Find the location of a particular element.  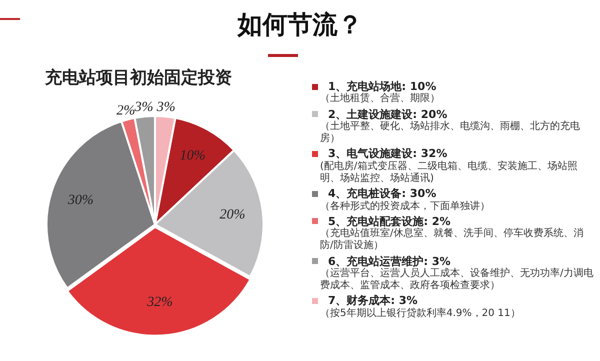

chart-subtitle: 充电站项目初始固定投资 is located at coordinates (138, 78).